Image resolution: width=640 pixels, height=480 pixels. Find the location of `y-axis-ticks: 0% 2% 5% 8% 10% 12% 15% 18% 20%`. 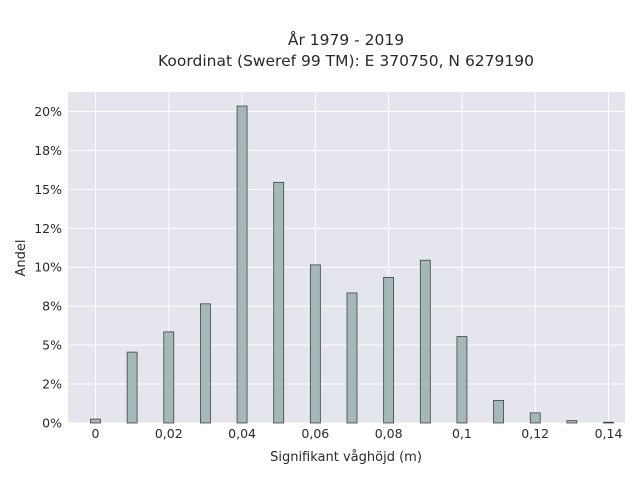

y-axis-ticks: 0% 2% 5% 8% 10% 12% 15% 18% 20% is located at coordinates (48, 267).